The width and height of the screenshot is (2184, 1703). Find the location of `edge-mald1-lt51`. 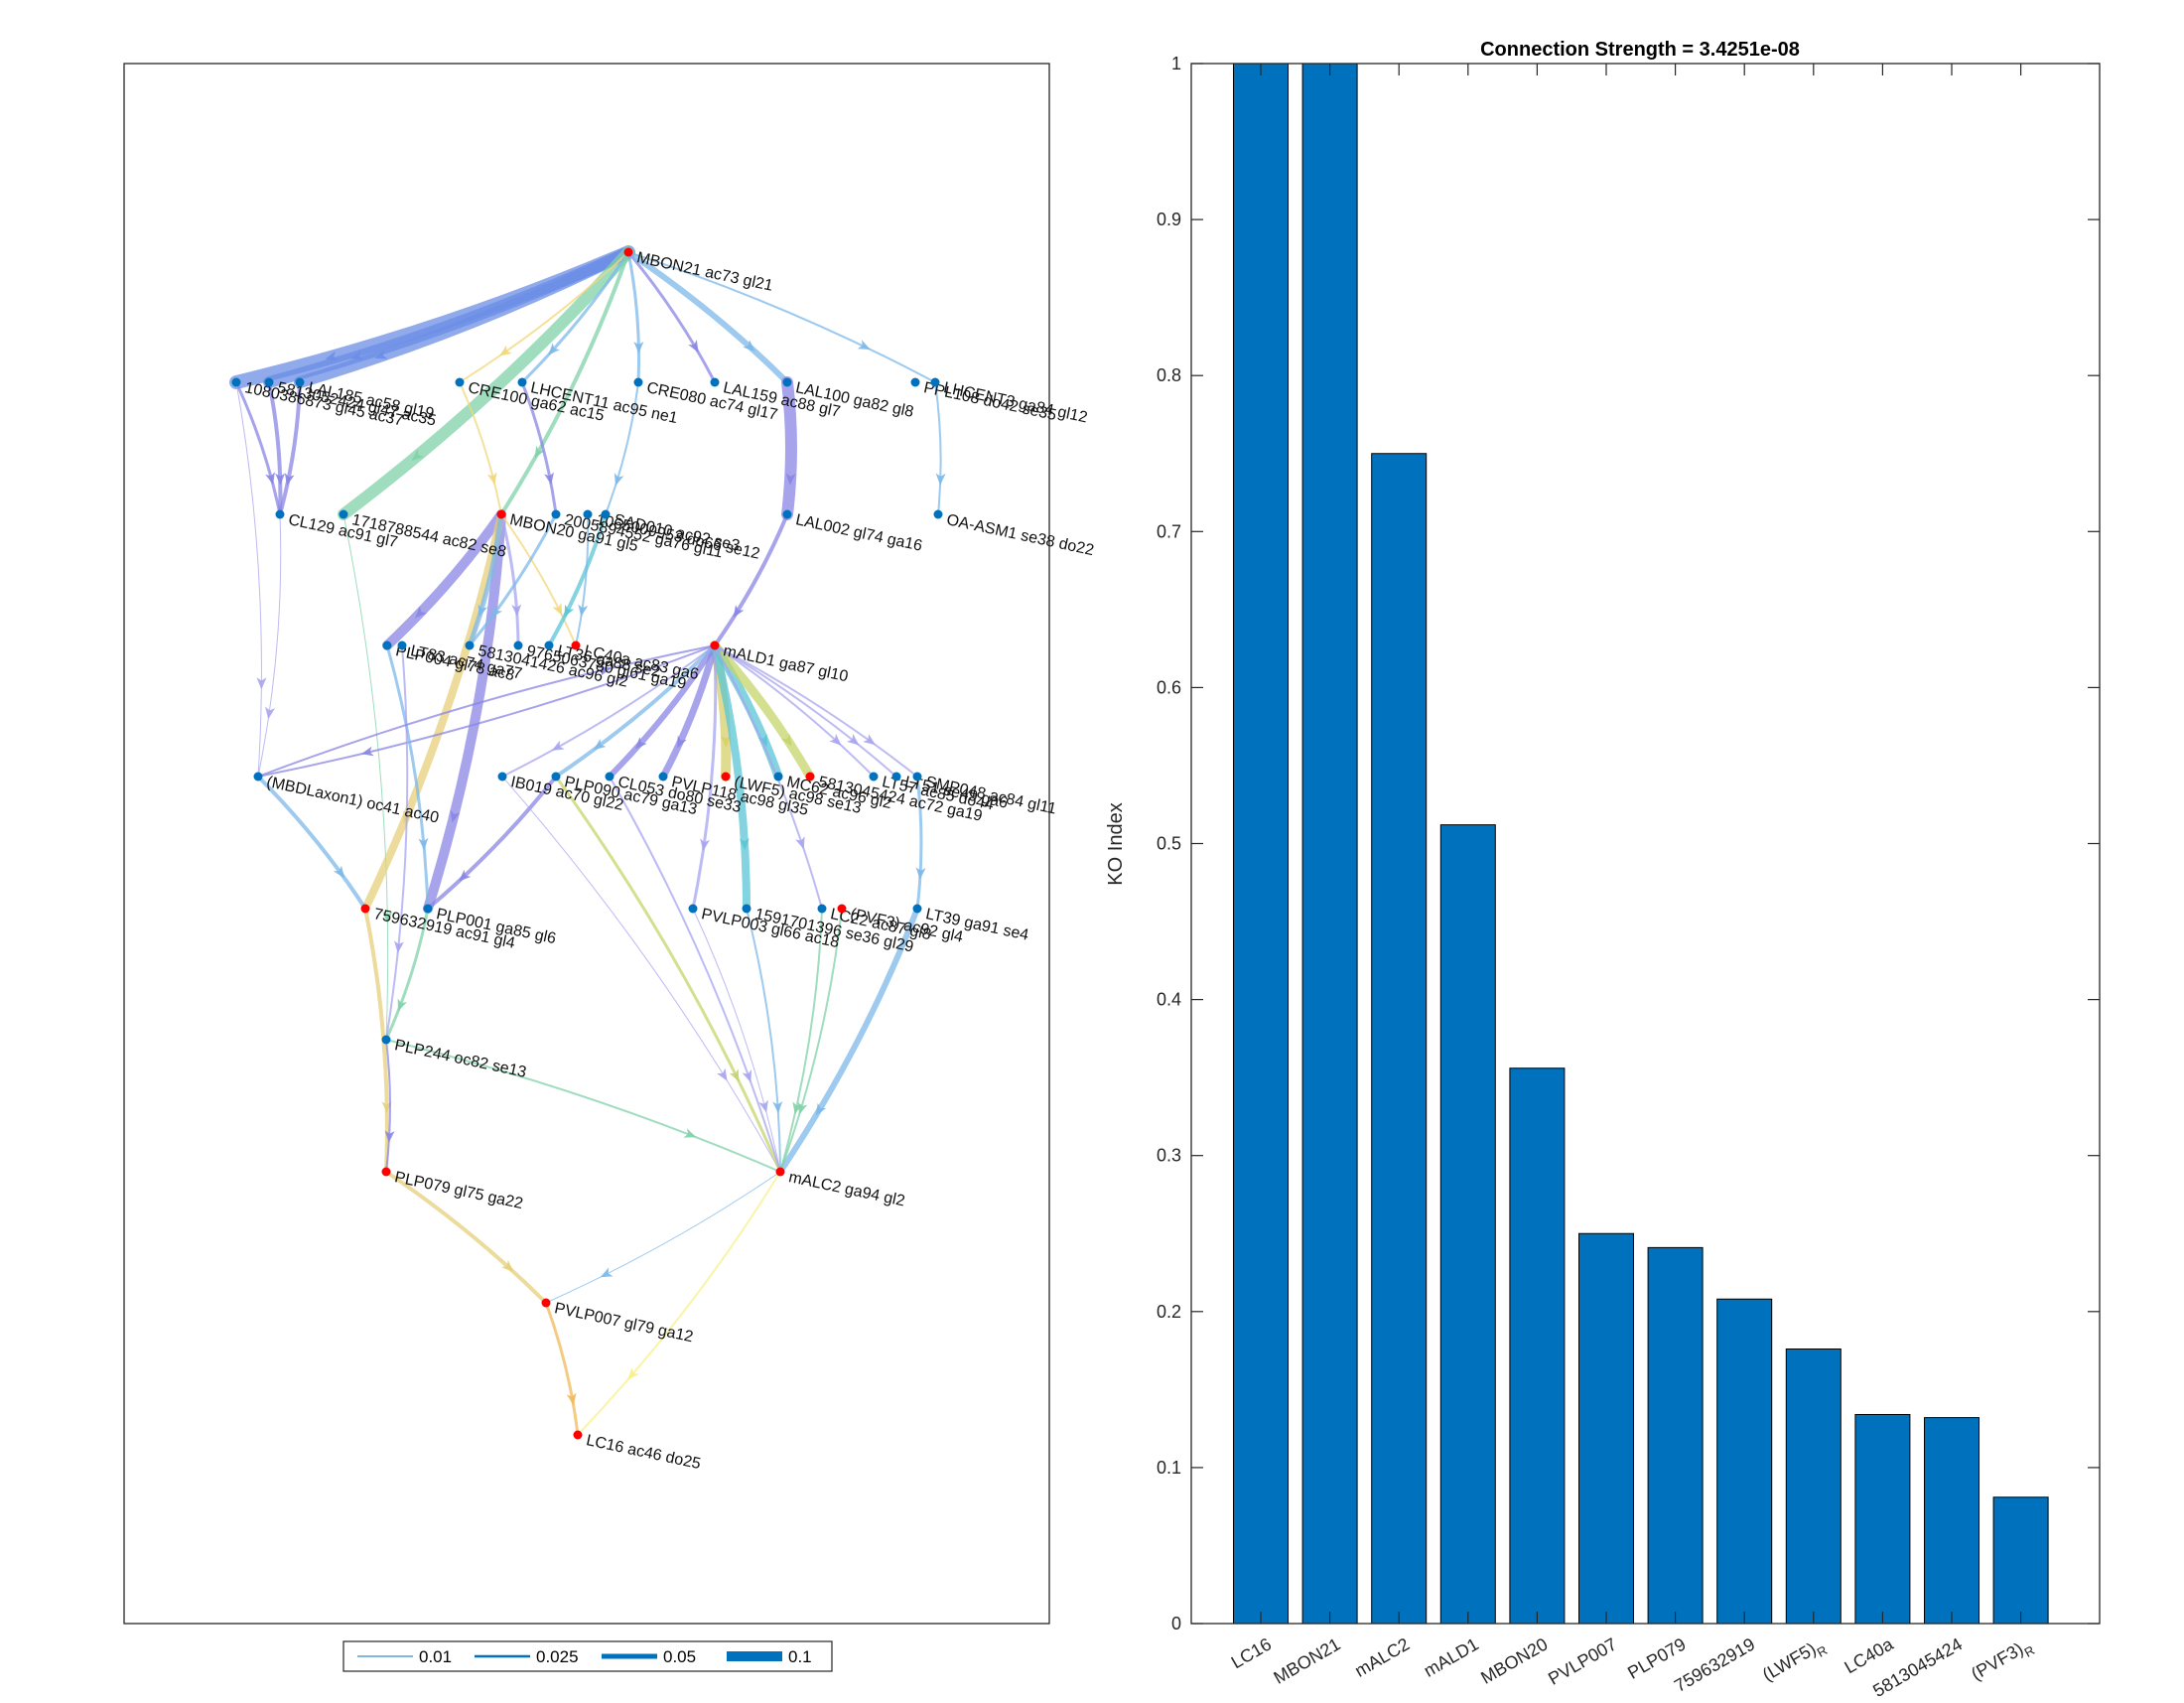

edge-mald1-lt51 is located at coordinates (805, 711).